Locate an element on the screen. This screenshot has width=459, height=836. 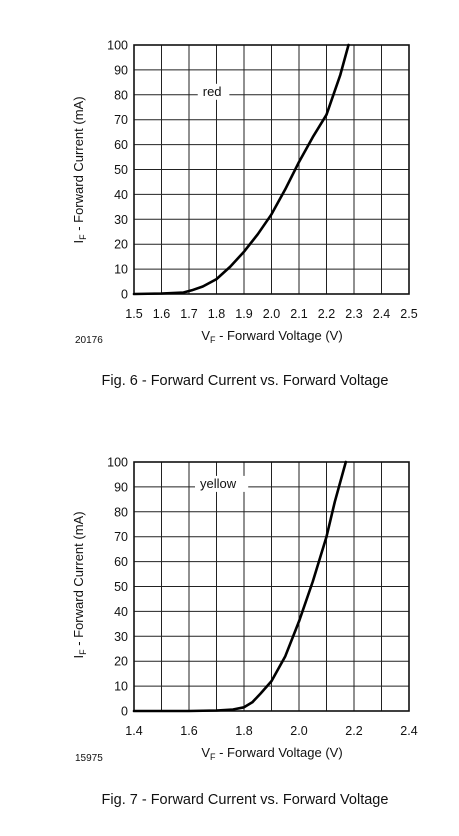
figure-id: 15975 is located at coordinates (89, 758).